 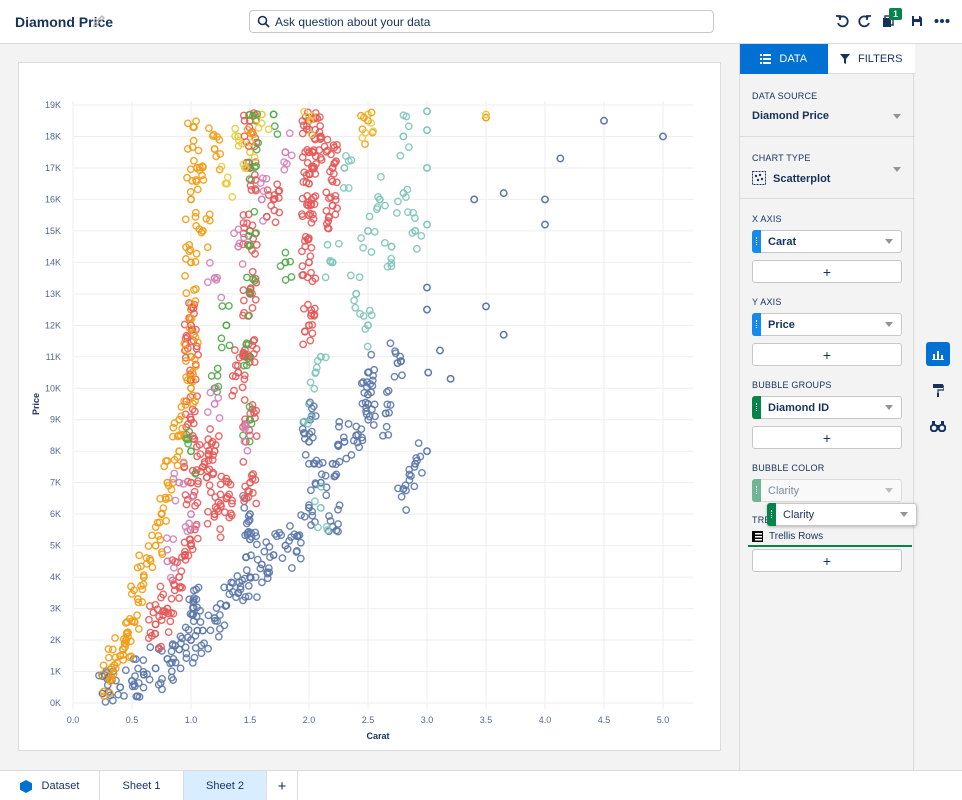 I want to click on add-sheet-button: +, so click(x=282, y=785).